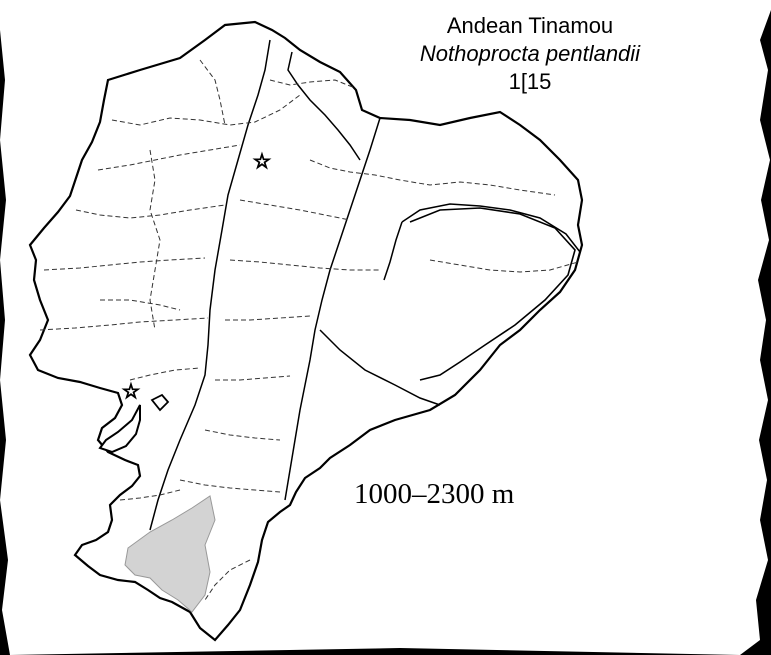  What do you see at coordinates (530, 81) in the screenshot?
I see `plate-number: 1[15` at bounding box center [530, 81].